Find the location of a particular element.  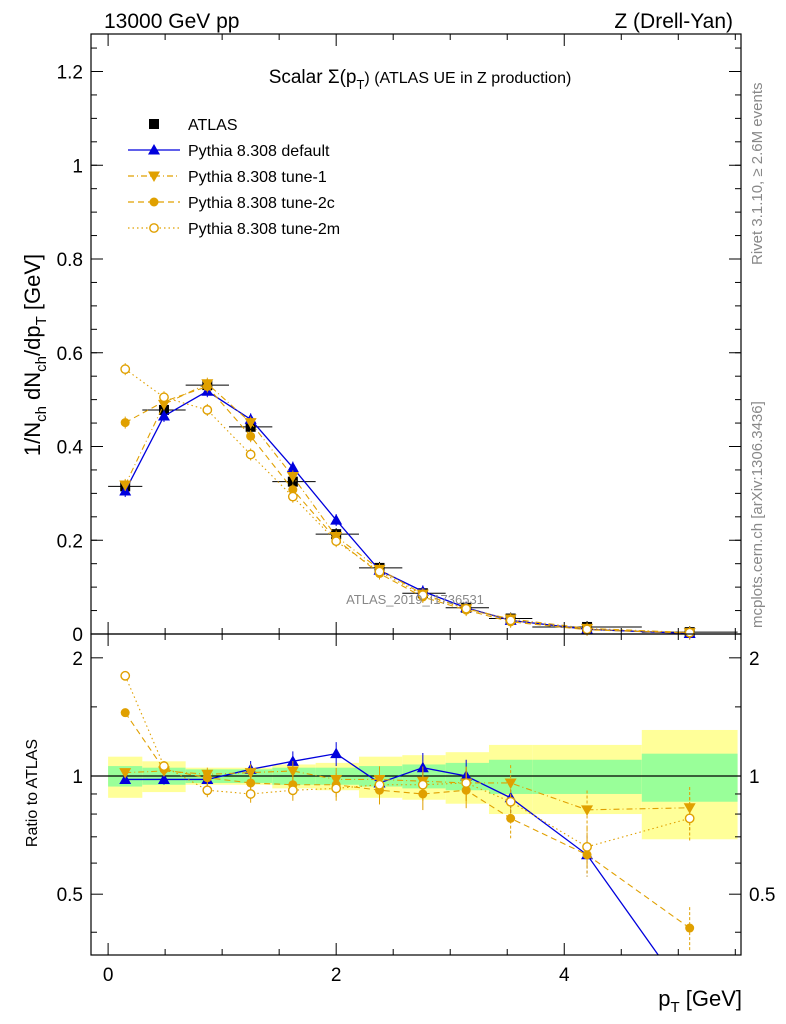

ratio-ylabel: Ratio to ATLAS is located at coordinates (32, 793).